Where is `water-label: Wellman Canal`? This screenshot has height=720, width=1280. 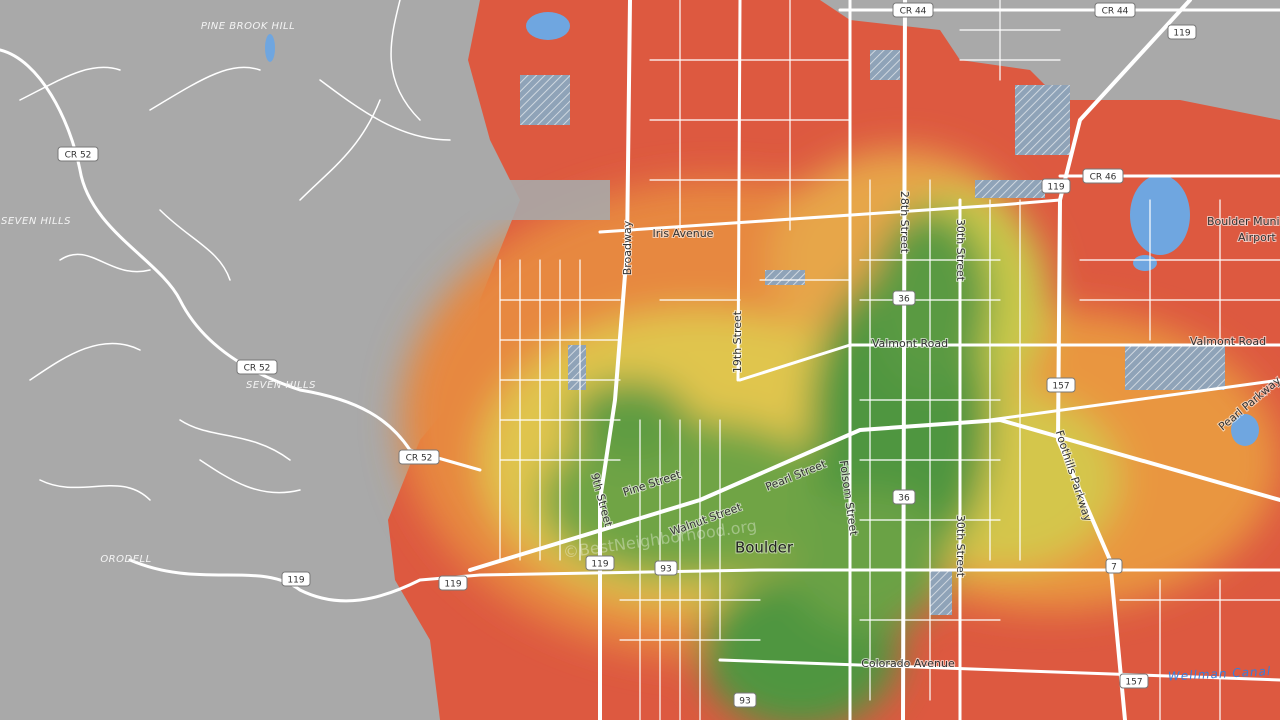 water-label: Wellman Canal is located at coordinates (1220, 673).